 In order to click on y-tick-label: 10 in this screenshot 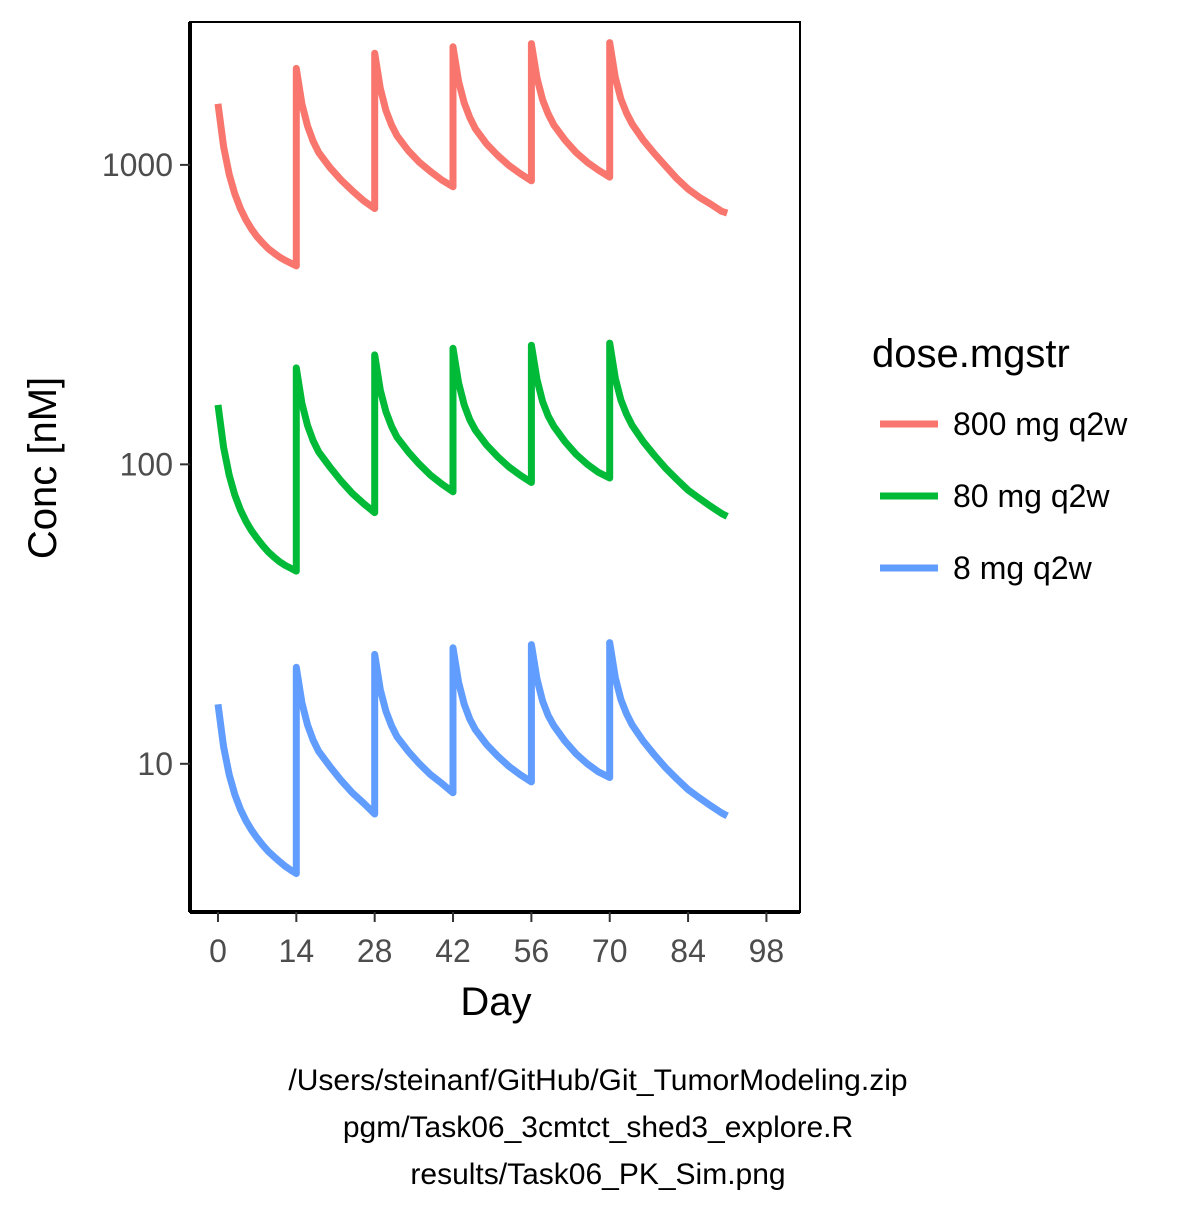, I will do `click(155, 764)`.